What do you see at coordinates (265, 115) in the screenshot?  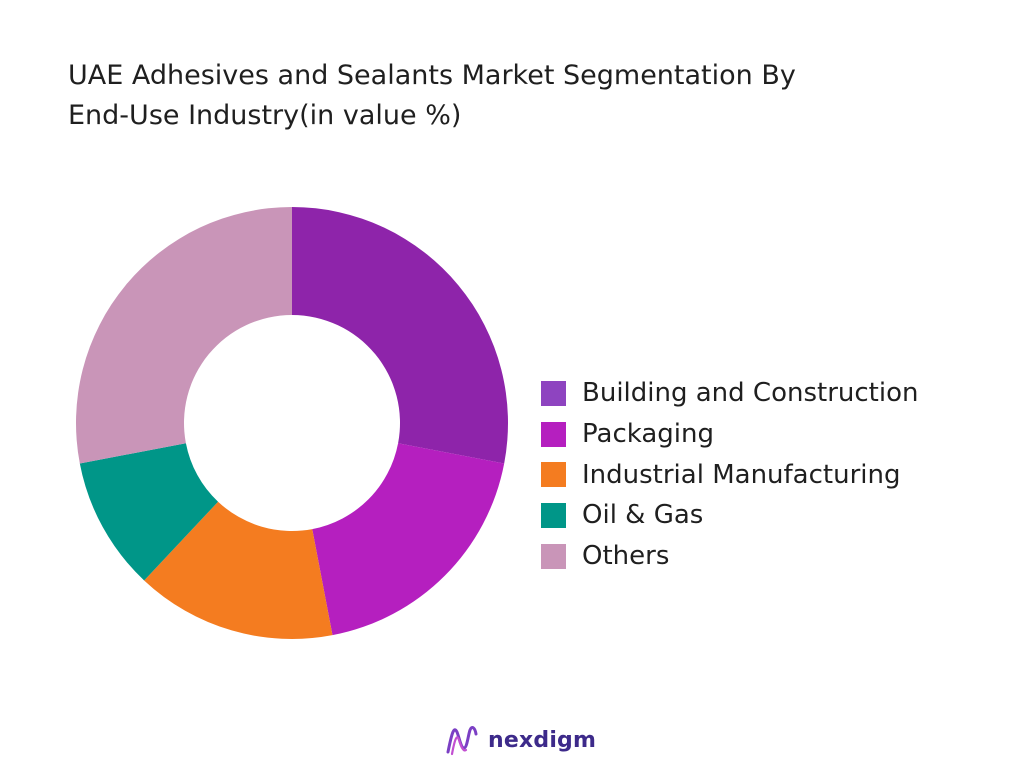 I see `chart-title-line-2: End-Use Industry(in value %)` at bounding box center [265, 115].